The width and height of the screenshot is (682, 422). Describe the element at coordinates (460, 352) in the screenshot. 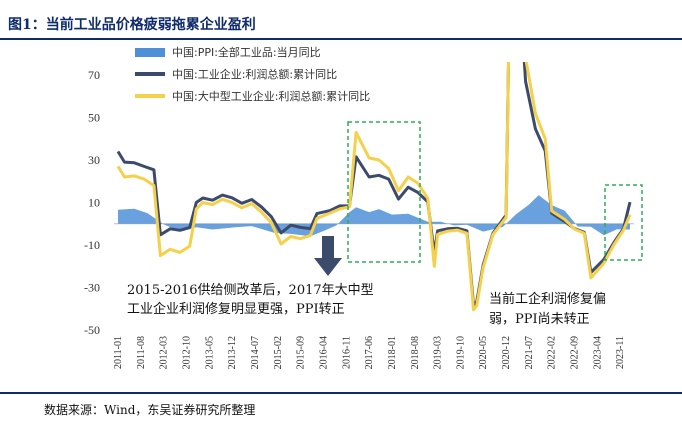

I see `x-tick-label: 2019-10` at that location.